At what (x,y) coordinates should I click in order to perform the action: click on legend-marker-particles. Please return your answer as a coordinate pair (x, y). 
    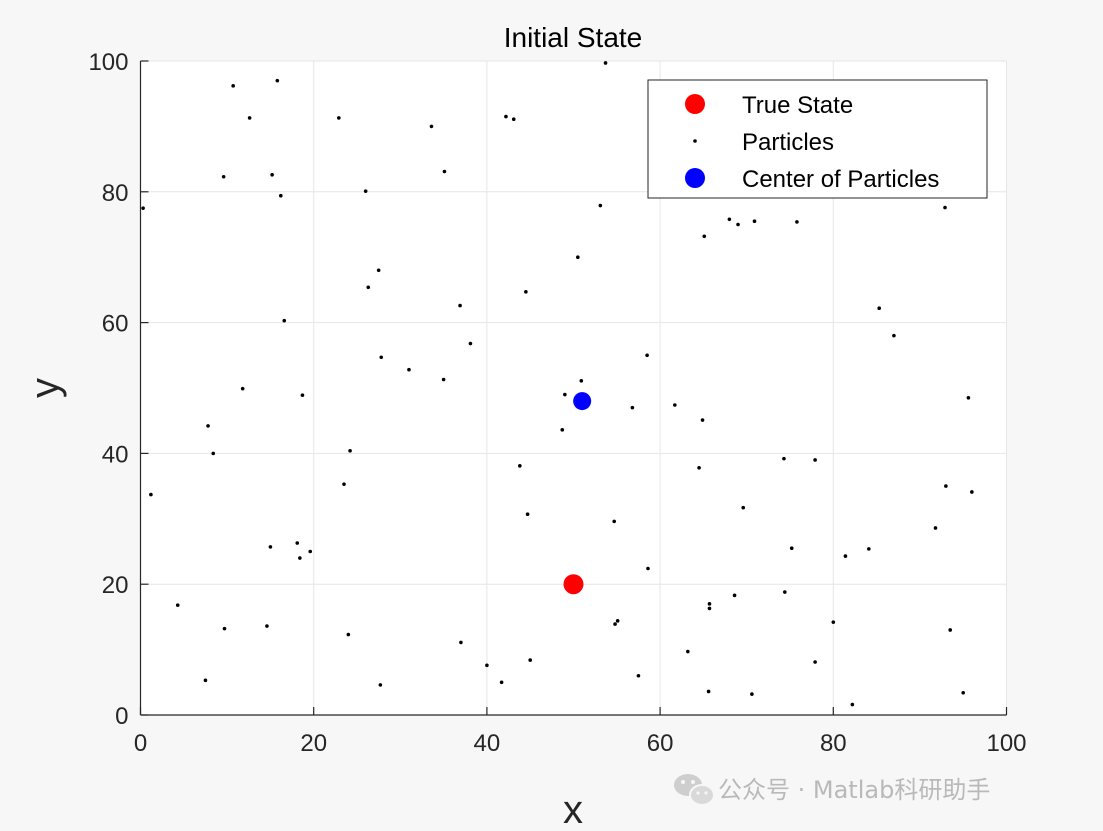
    Looking at the image, I should click on (695, 141).